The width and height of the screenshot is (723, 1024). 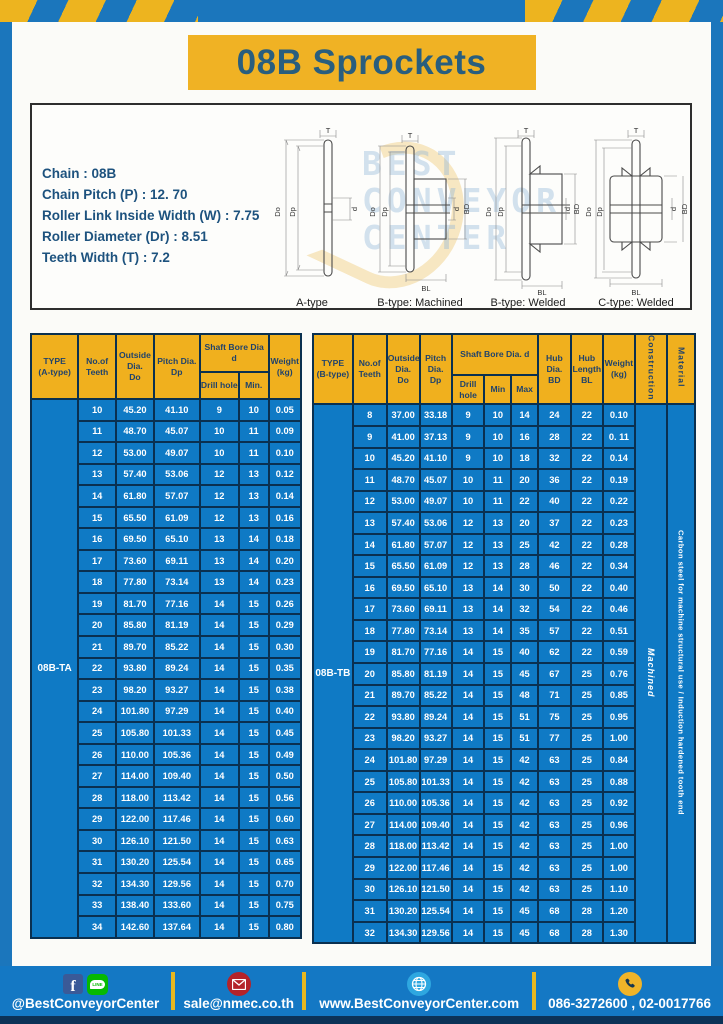 What do you see at coordinates (636, 130) in the screenshot?
I see `svg-text: T` at bounding box center [636, 130].